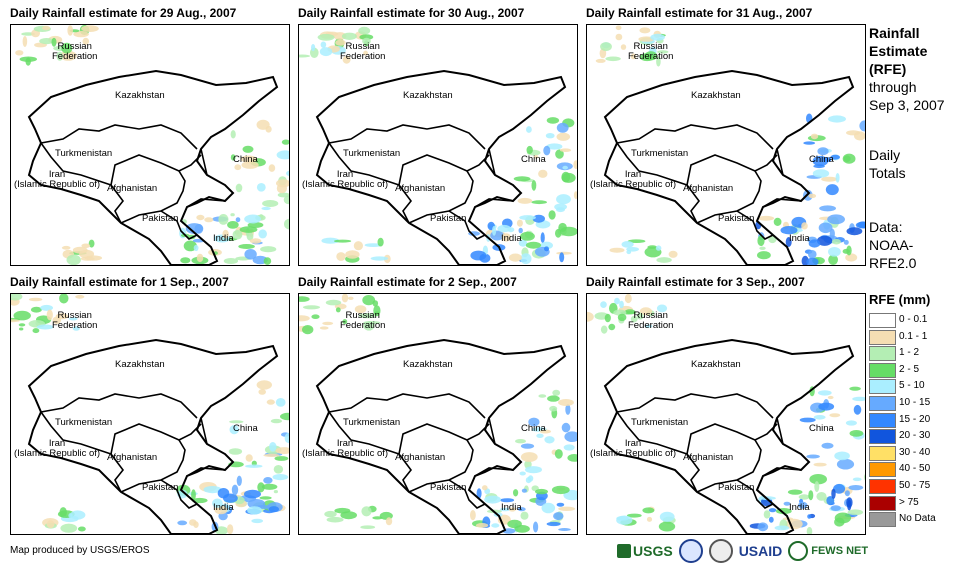  Describe the element at coordinates (84, 422) in the screenshot. I see `country-label-turkmenistan: Turkmenistan` at that location.